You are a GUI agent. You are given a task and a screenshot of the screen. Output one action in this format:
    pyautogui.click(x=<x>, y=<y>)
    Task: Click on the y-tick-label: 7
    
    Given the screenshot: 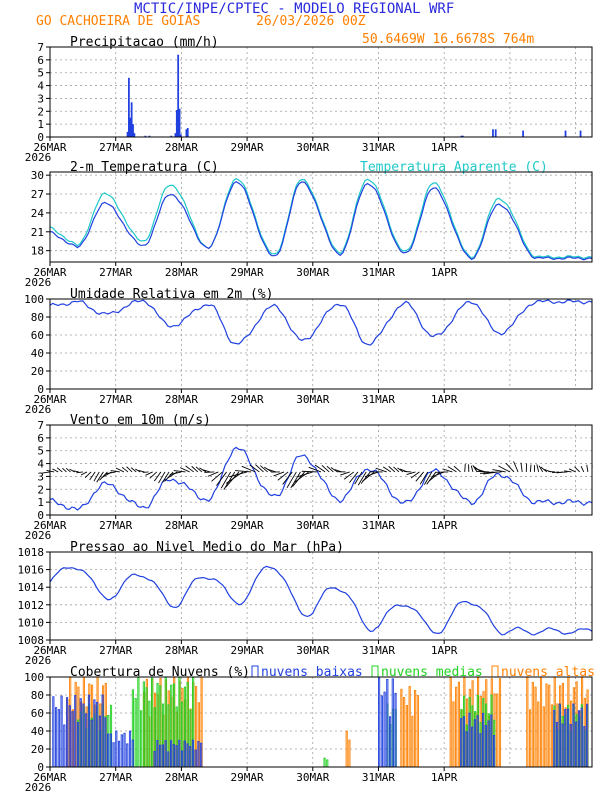 What is the action you would take?
    pyautogui.click(x=40, y=47)
    